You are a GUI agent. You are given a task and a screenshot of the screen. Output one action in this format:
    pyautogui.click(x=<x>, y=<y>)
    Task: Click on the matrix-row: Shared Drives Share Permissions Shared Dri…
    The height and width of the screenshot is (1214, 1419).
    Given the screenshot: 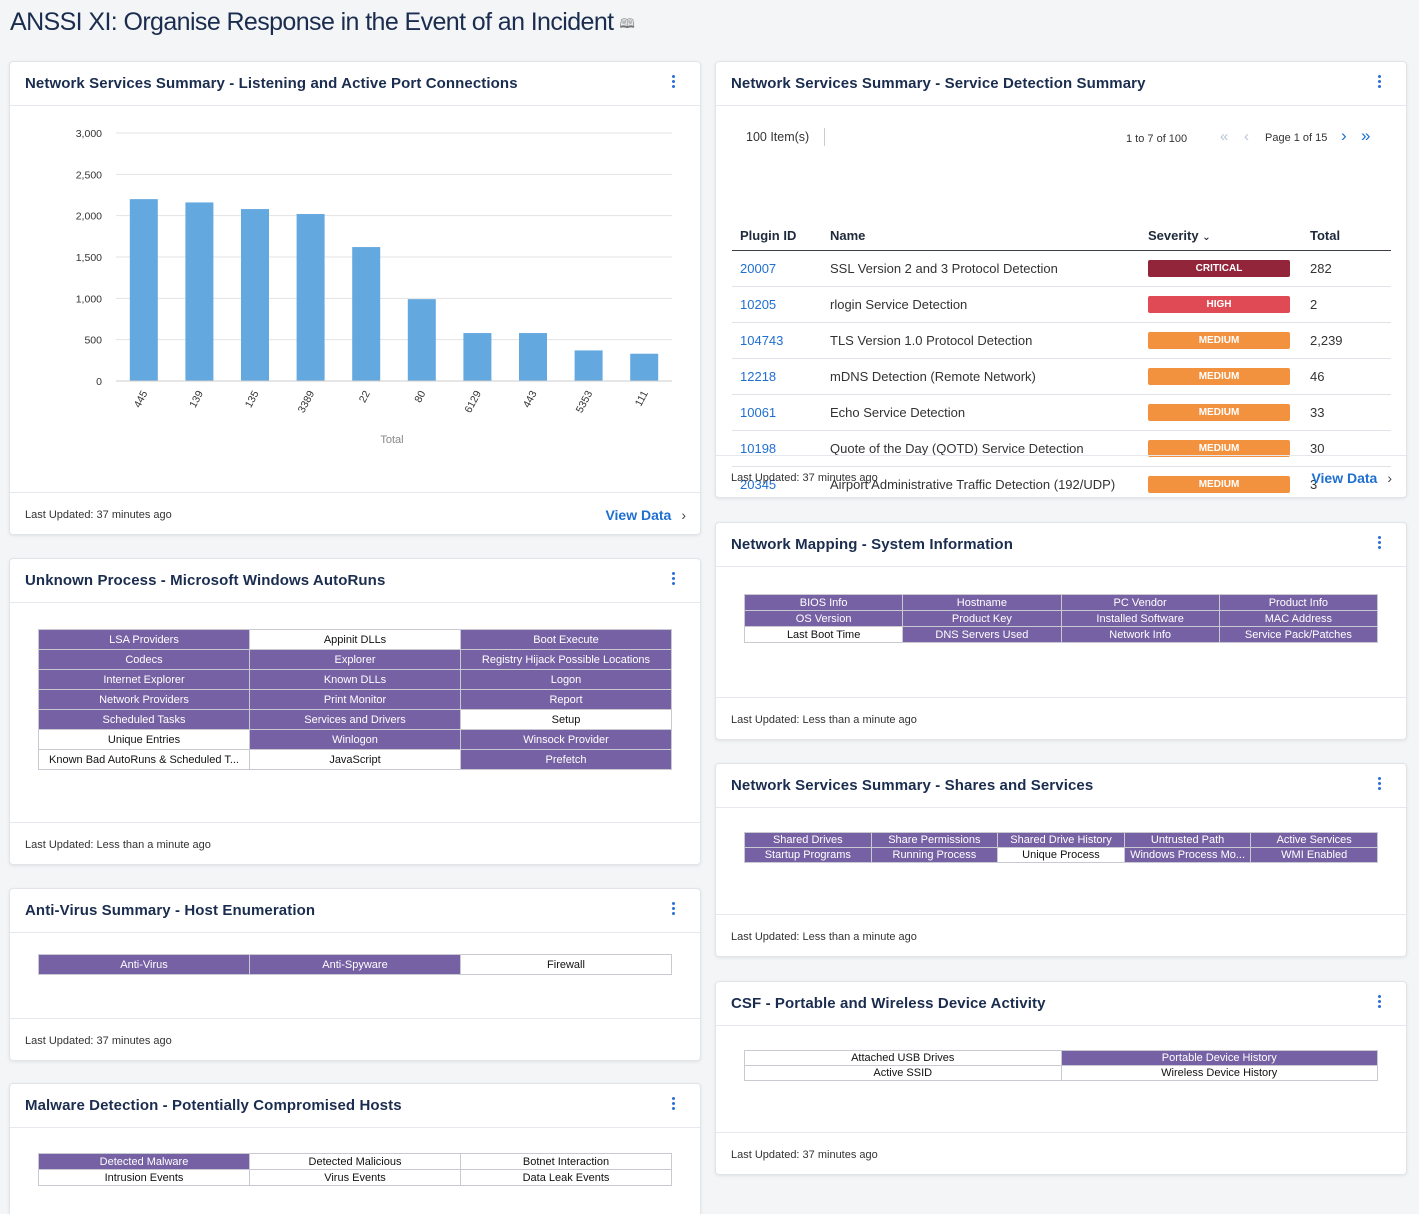 What is the action you would take?
    pyautogui.click(x=1061, y=840)
    